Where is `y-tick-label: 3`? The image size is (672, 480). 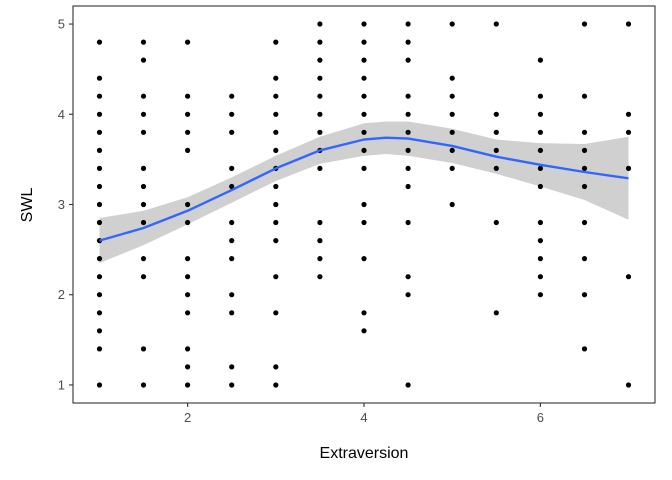 y-tick-label: 3 is located at coordinates (61, 204).